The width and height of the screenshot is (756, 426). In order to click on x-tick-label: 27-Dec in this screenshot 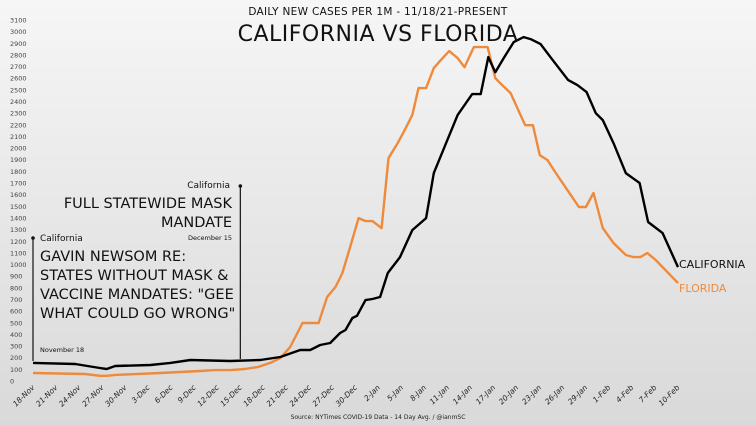, I will do `click(324, 395)`.